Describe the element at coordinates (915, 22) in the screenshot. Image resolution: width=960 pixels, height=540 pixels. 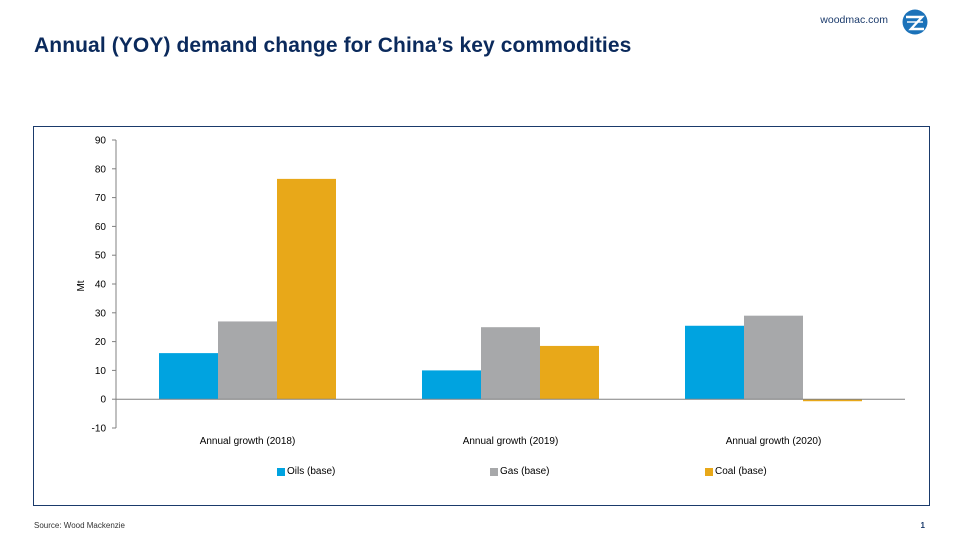
I see `woodmac-logo-icon` at that location.